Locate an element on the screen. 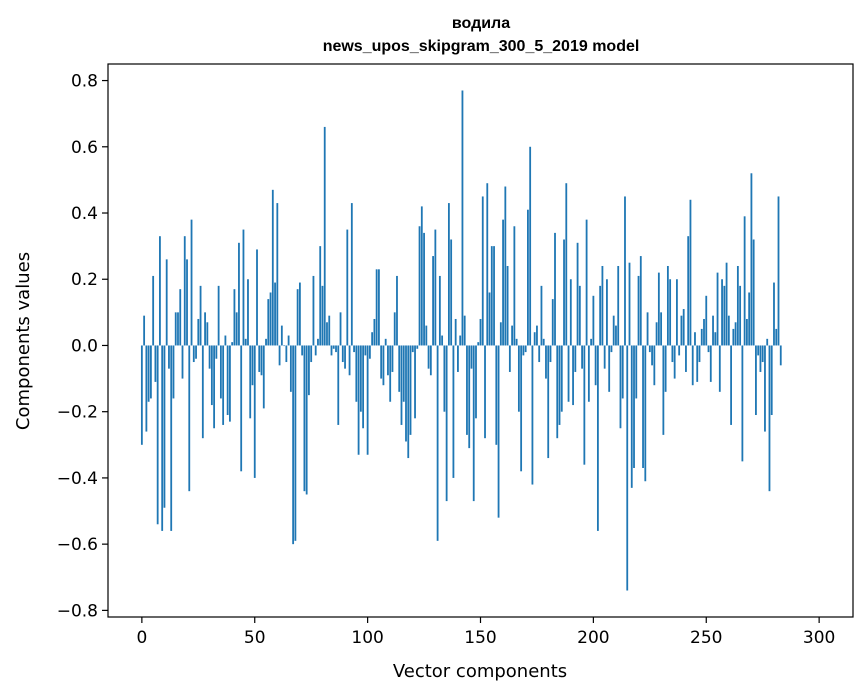  x-tick-label: 0 is located at coordinates (141, 638).